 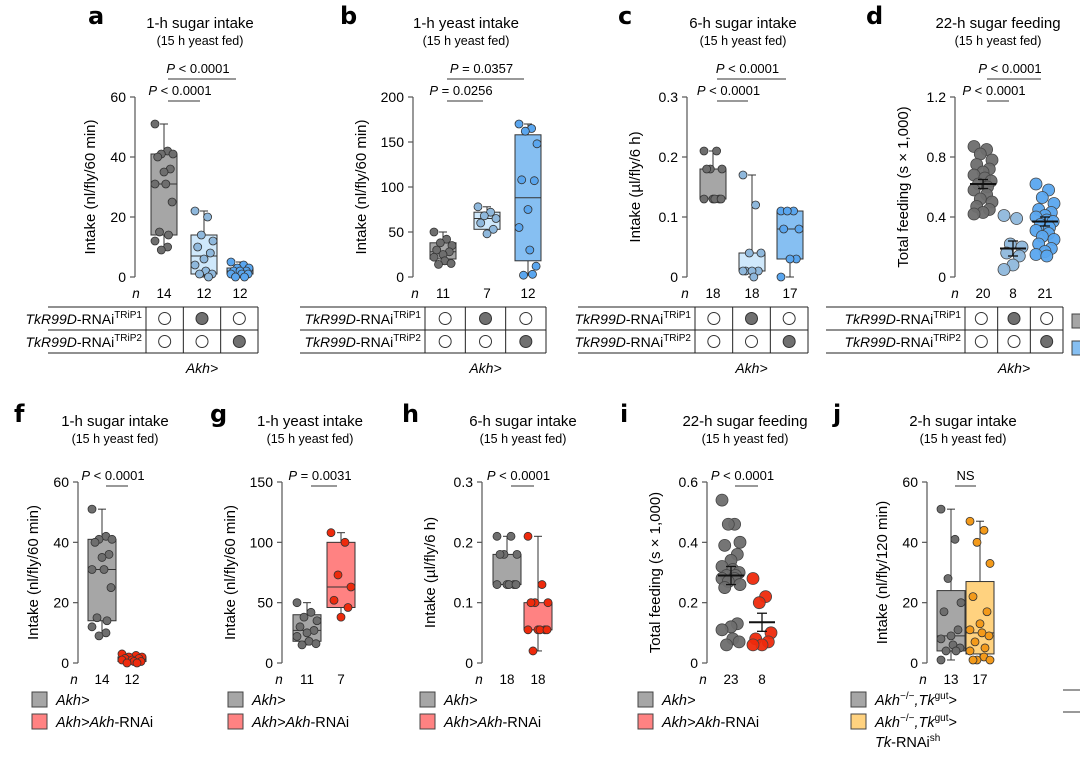 I want to click on y-tick-label: 20, so click(x=118, y=217).